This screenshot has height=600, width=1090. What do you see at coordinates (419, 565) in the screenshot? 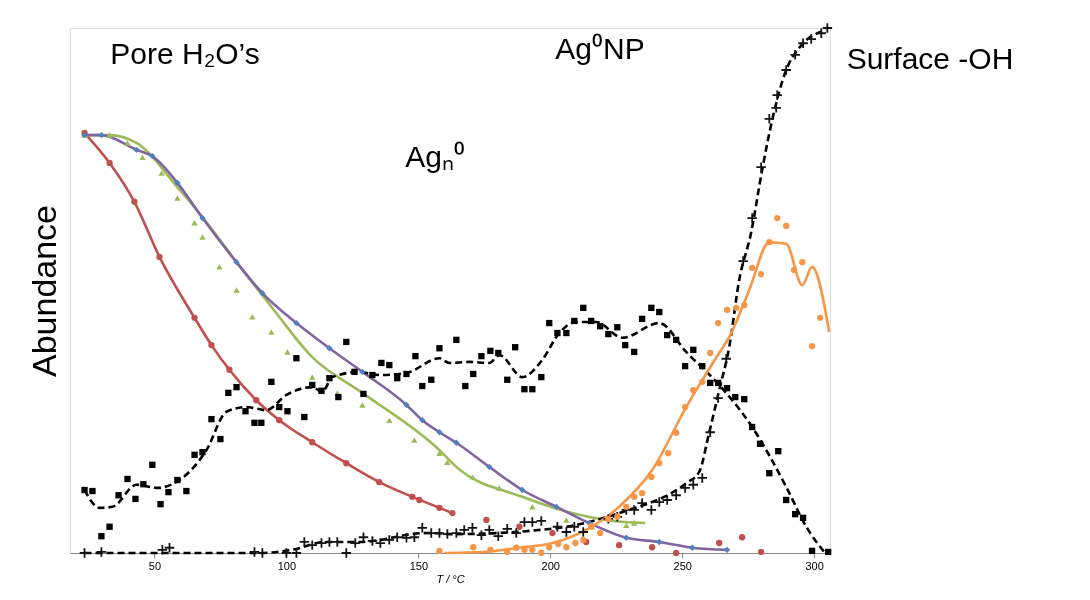
I see `x-tick-label: 150` at bounding box center [419, 565].